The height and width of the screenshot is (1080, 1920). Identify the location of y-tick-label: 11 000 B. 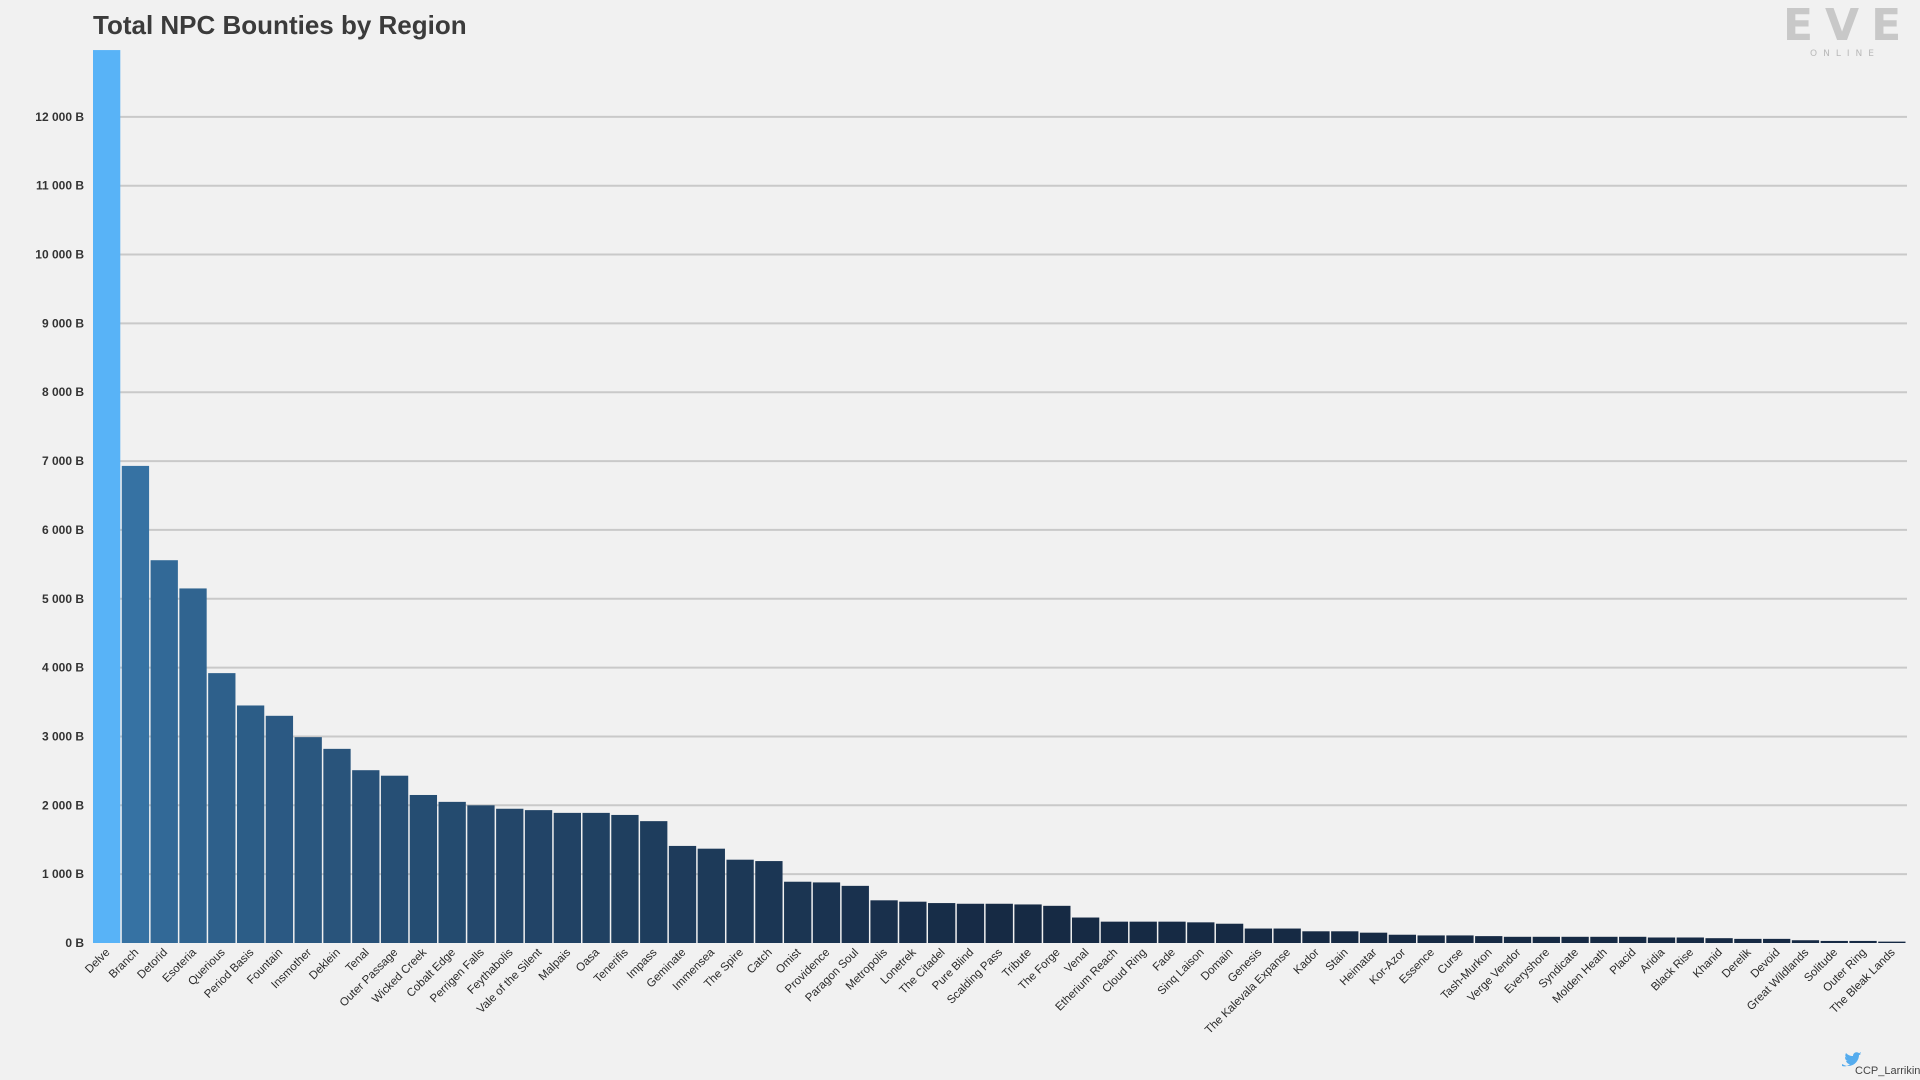
(60, 186).